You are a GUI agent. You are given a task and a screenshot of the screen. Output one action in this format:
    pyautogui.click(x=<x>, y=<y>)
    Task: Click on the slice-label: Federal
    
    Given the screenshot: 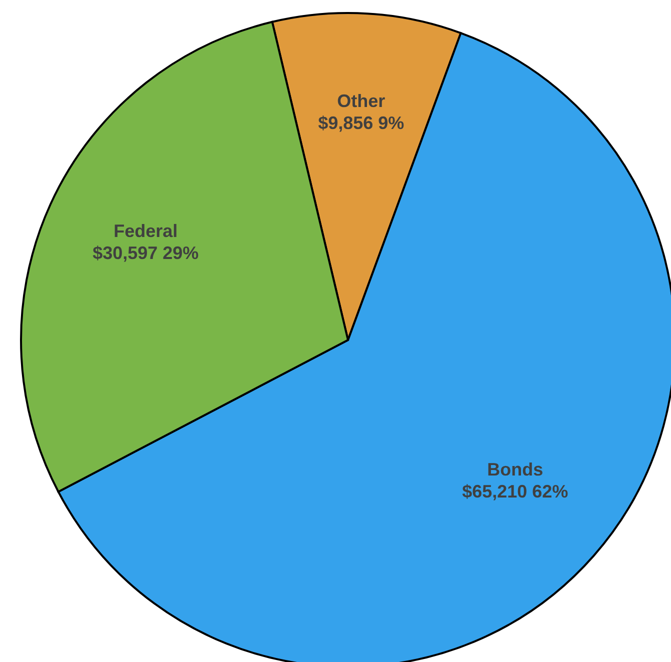 What is the action you would take?
    pyautogui.click(x=146, y=230)
    